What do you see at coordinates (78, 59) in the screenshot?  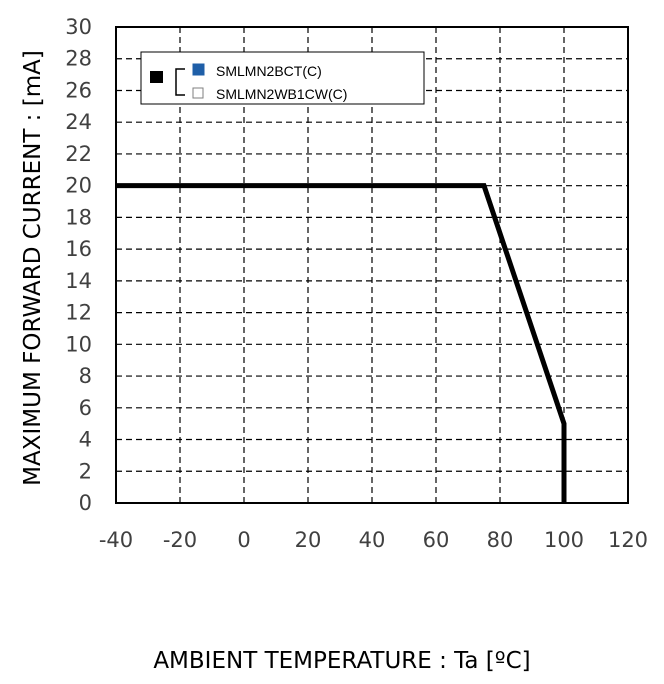 I see `y-tick-label: 28` at bounding box center [78, 59].